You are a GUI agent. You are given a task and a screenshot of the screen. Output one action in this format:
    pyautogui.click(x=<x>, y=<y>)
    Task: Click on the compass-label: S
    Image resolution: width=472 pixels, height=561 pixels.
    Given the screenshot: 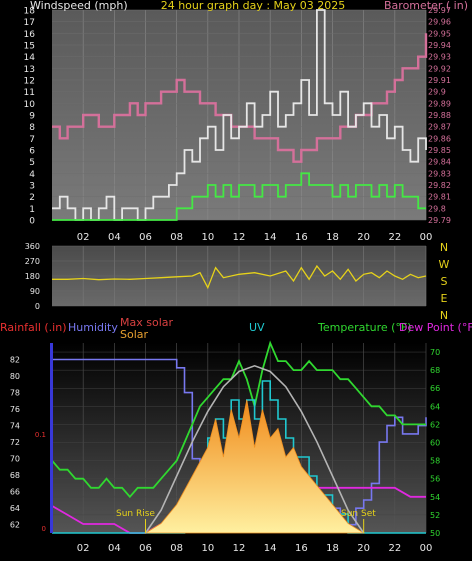 What is the action you would take?
    pyautogui.click(x=444, y=281)
    